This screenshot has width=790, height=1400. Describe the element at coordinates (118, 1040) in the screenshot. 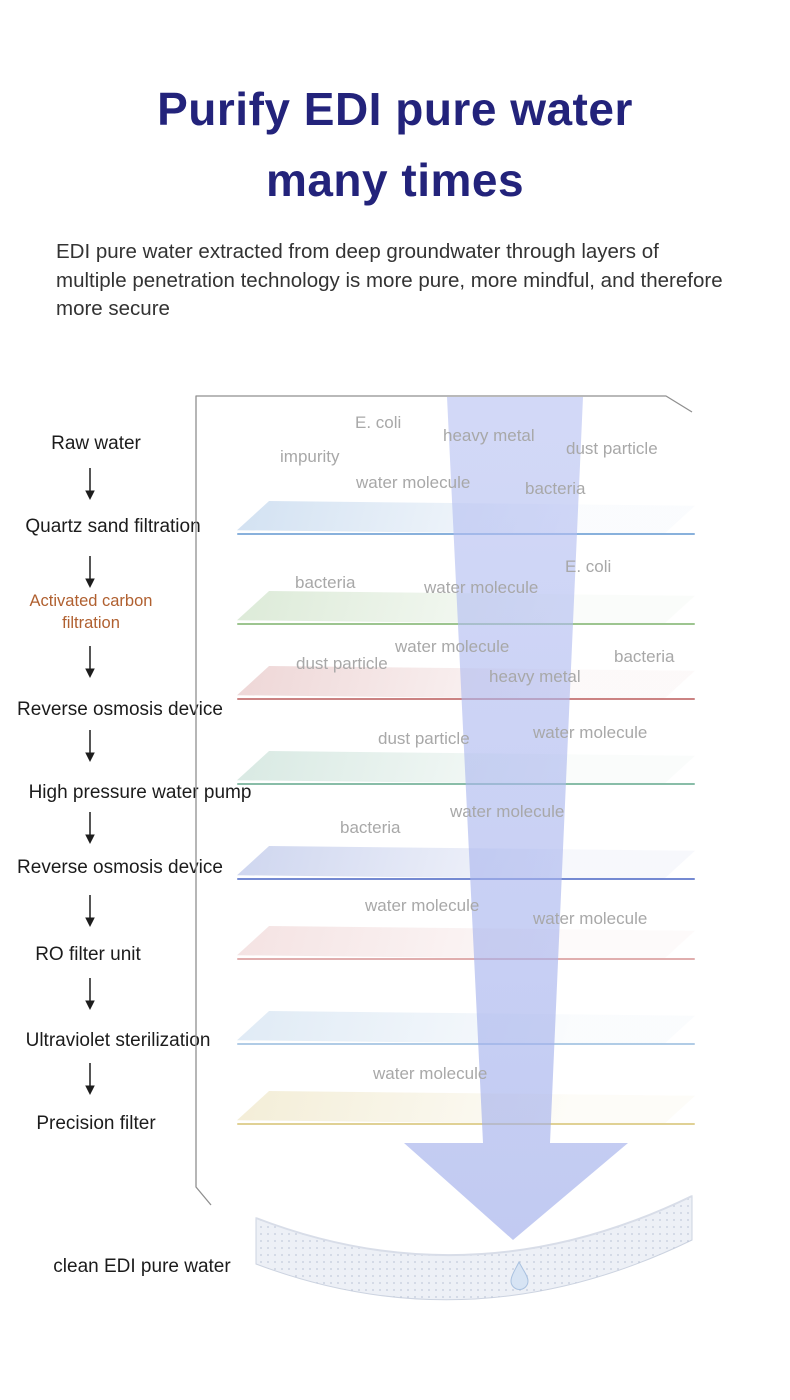

I see `process-step-uv-sterilization: Ultraviolet sterilization` at that location.